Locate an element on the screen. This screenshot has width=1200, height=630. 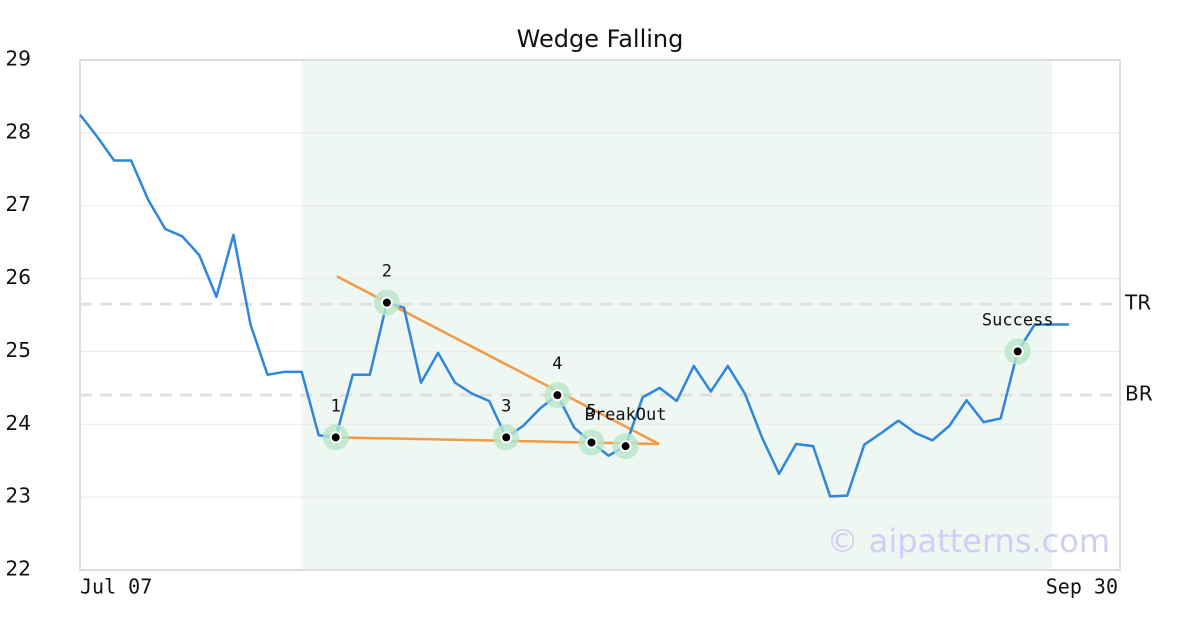
point-label: Success is located at coordinates (1018, 320).